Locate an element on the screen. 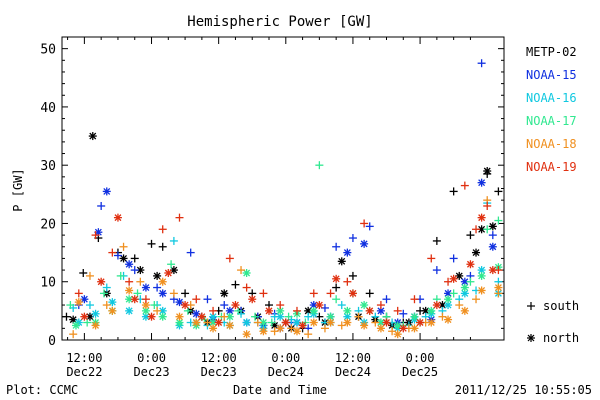  legend-entry-noaa-15: NOAA-15 is located at coordinates (551, 75).